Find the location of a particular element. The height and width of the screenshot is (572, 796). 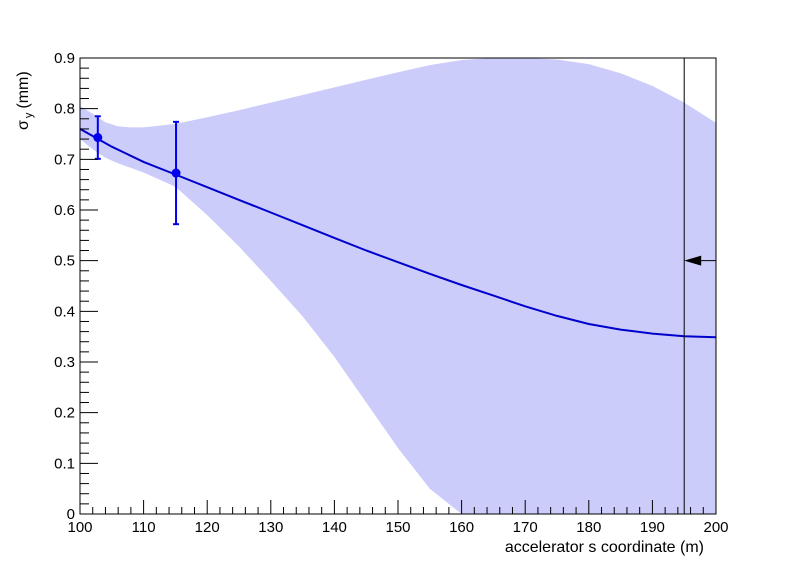

y-axis-ticks: 0 0.1 0.2 0.3 0.4 0.5 0.6 0.7 0.8 0.9 is located at coordinates (76, 286).